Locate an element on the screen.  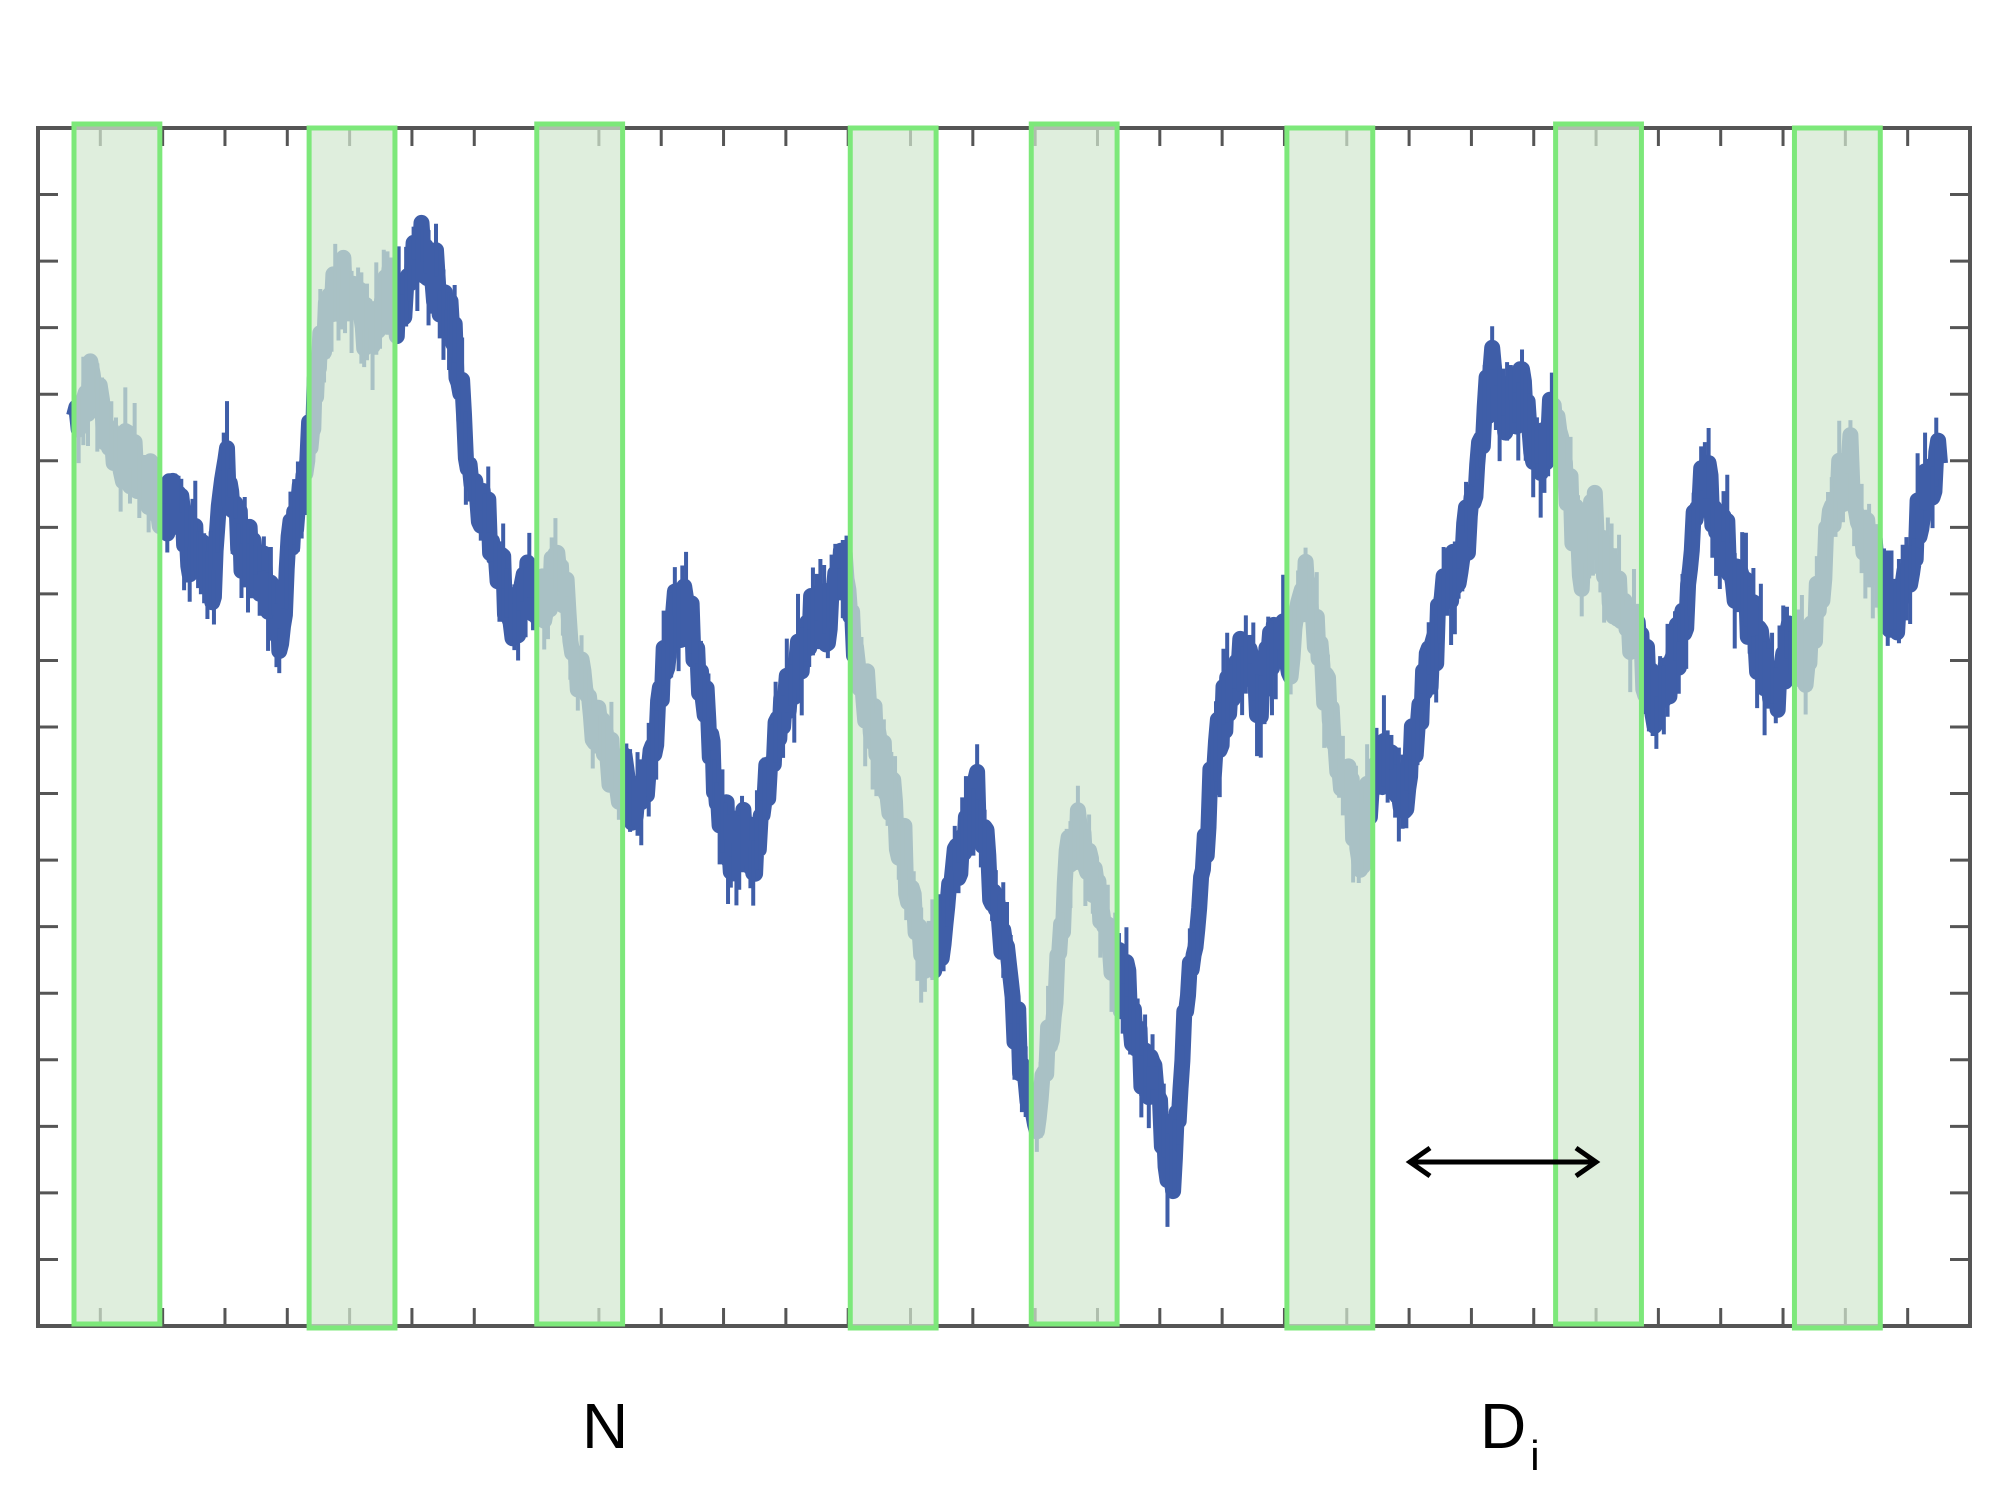
annotation-di-main: D is located at coordinates (1503, 1426).